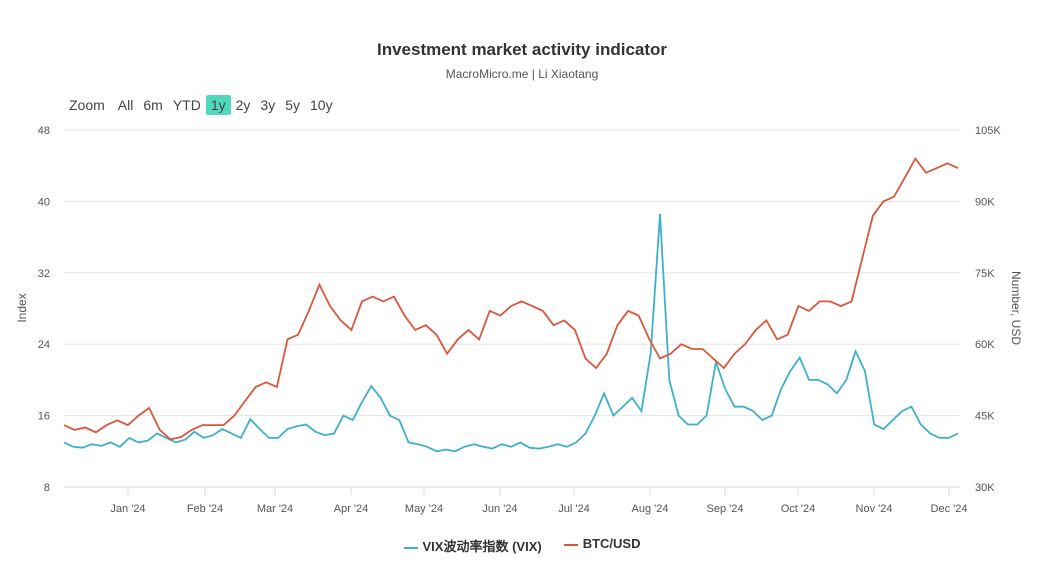  Describe the element at coordinates (1016, 308) in the screenshot. I see `y-right-label: Number, USD` at that location.